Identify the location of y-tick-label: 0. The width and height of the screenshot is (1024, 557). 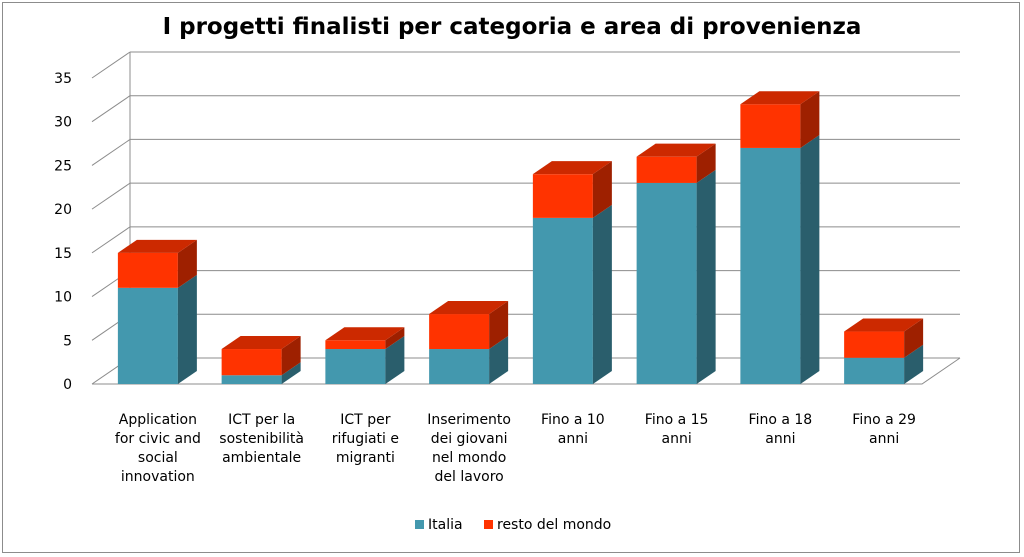
(67, 385).